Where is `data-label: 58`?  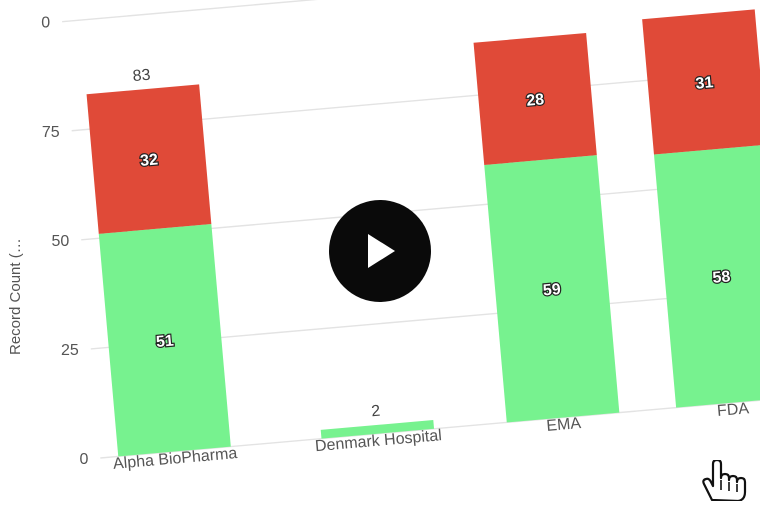
data-label: 58 is located at coordinates (721, 277).